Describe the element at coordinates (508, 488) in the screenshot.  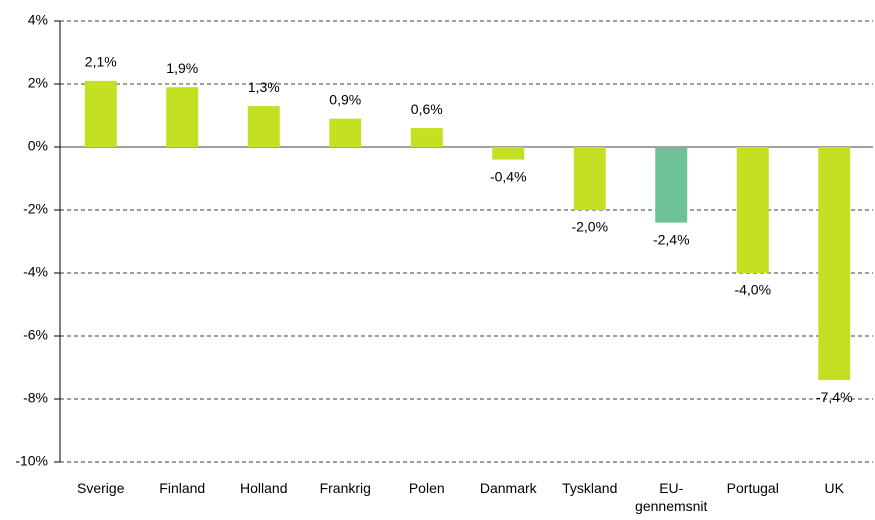
I see `x-tick-label: Danmark` at that location.